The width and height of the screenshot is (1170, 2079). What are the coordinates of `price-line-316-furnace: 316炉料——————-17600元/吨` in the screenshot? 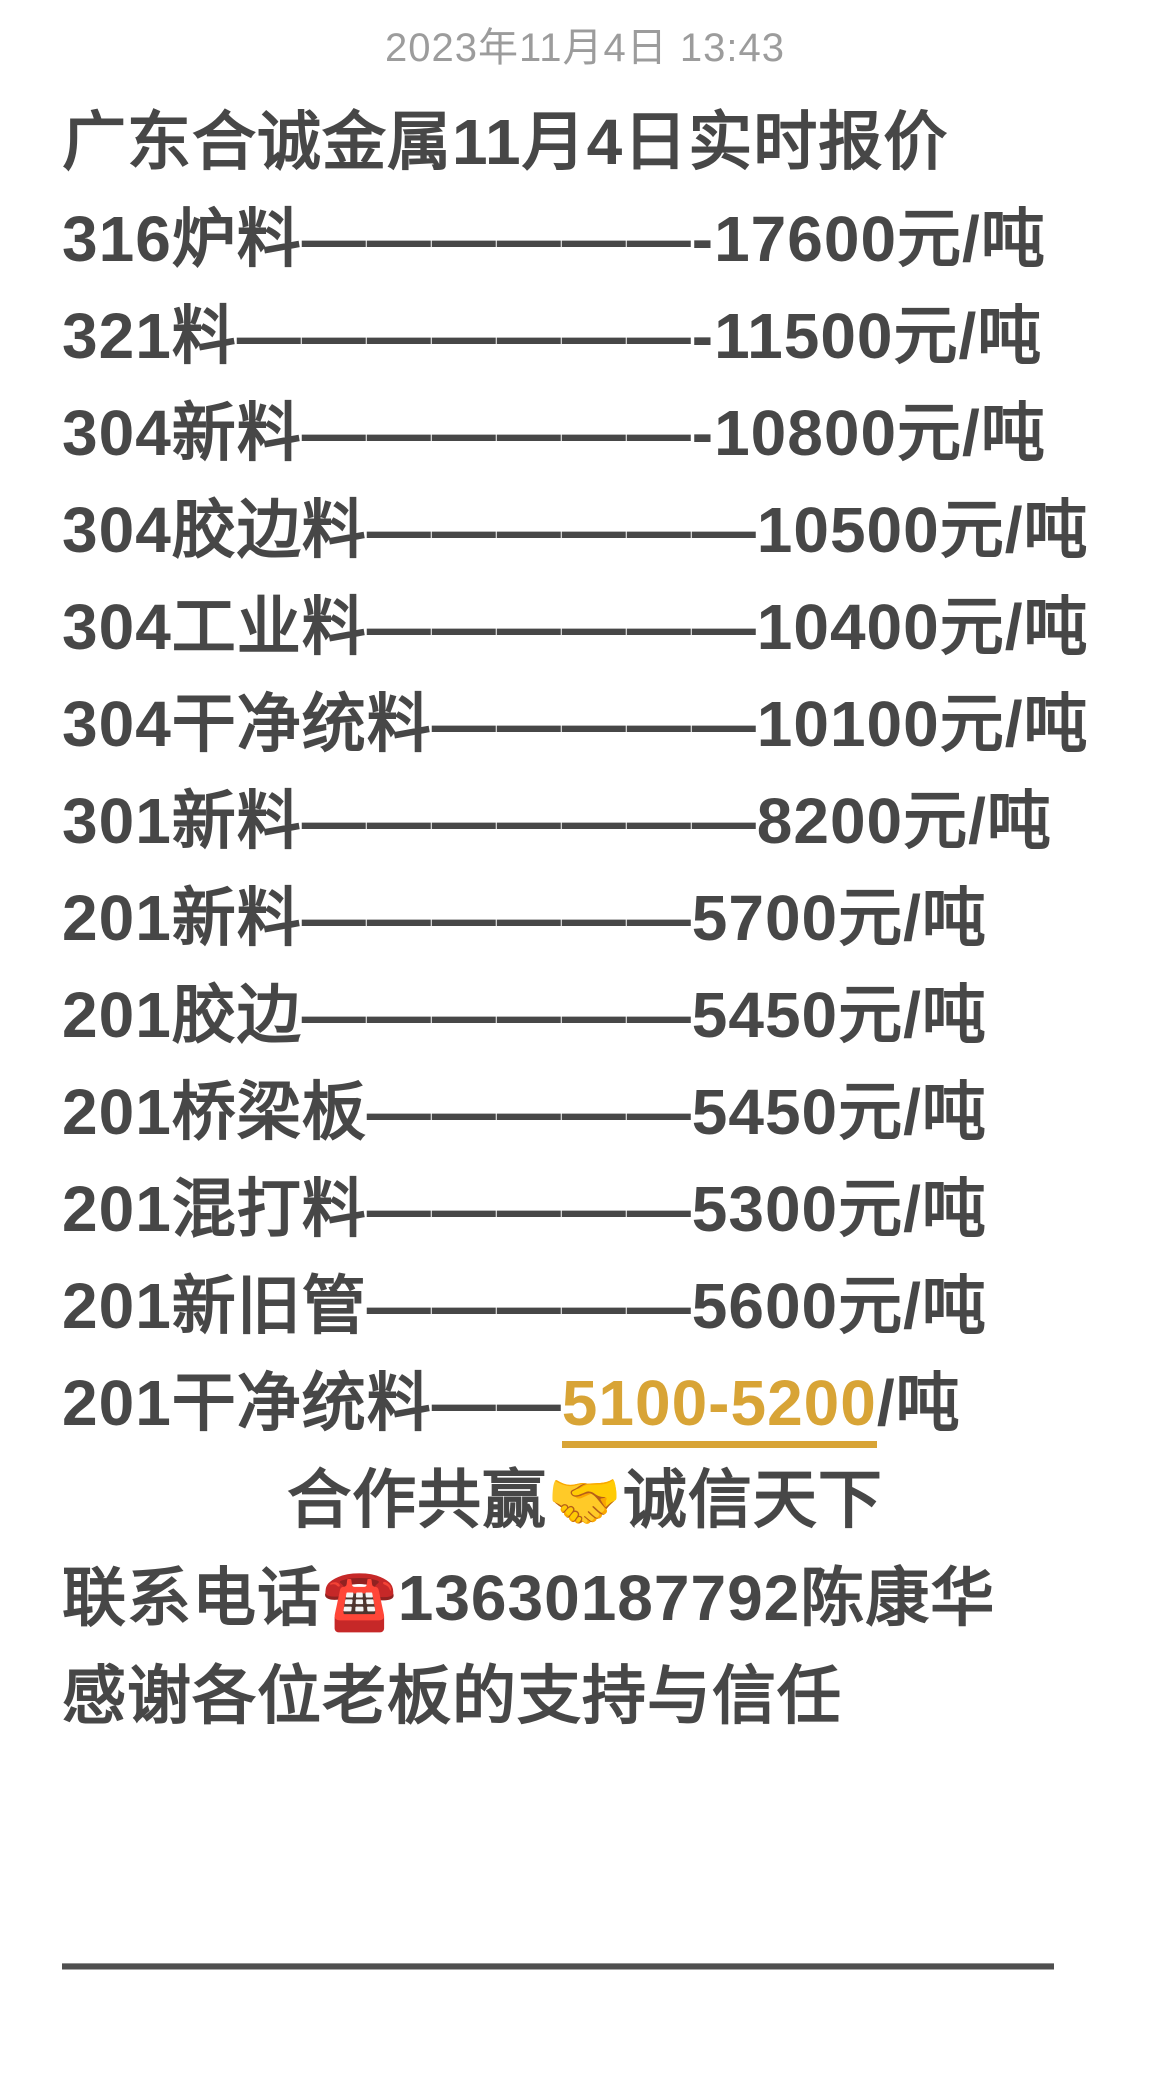 It's located at (554, 239).